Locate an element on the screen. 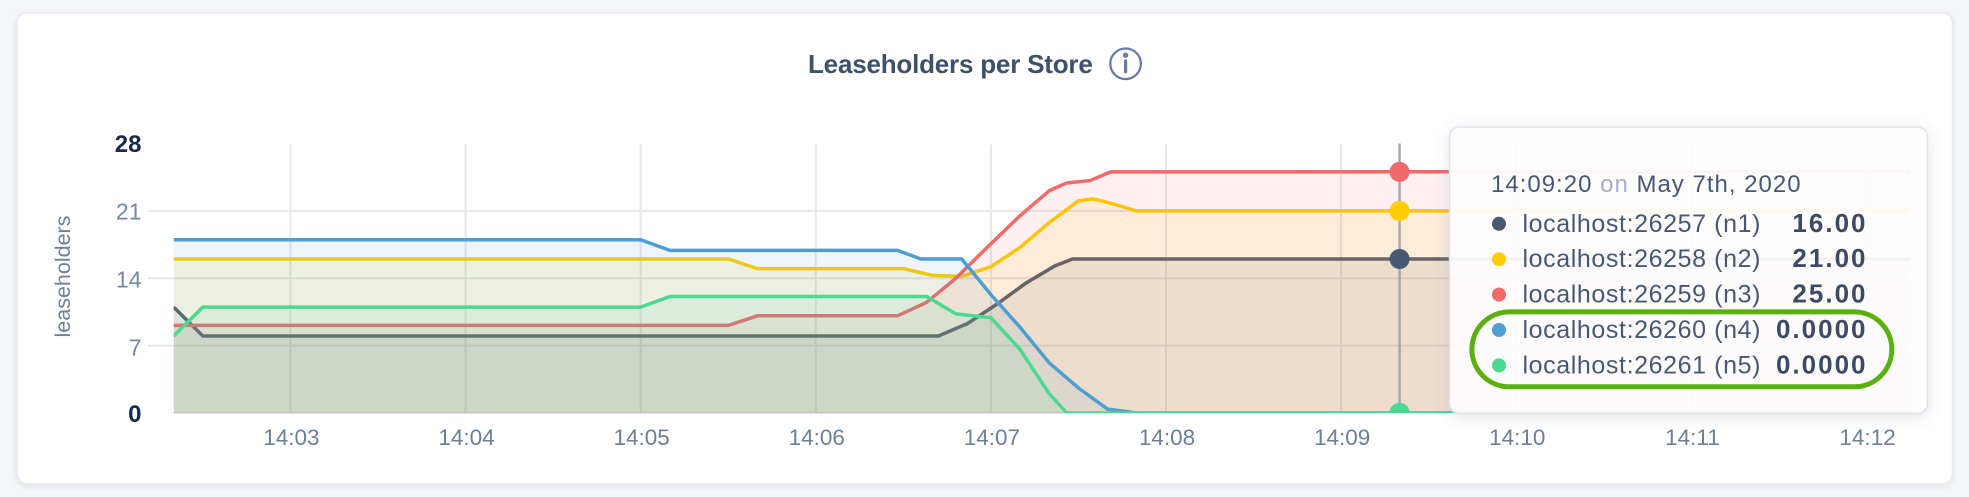  svg-text: 21.00 is located at coordinates (1829, 258).